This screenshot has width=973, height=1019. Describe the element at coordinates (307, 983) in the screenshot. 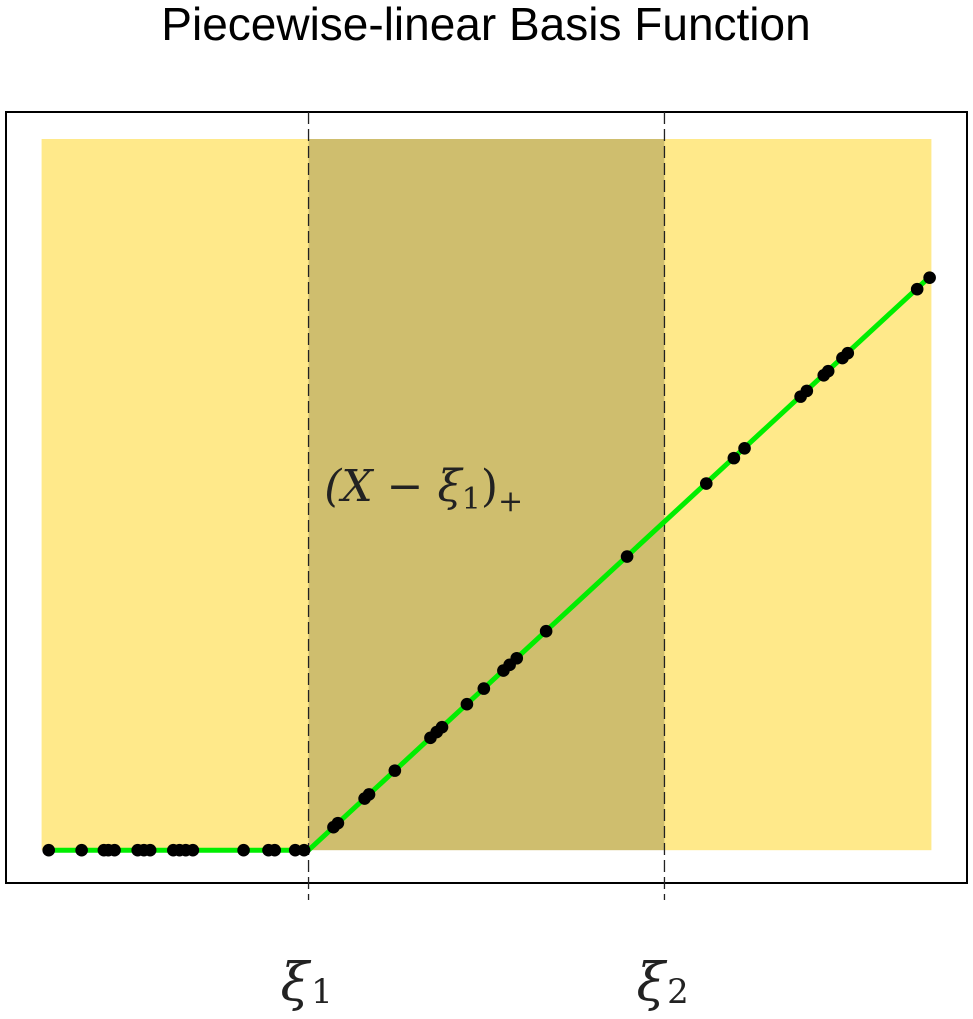

I see `knot-1-label: ξ1` at that location.